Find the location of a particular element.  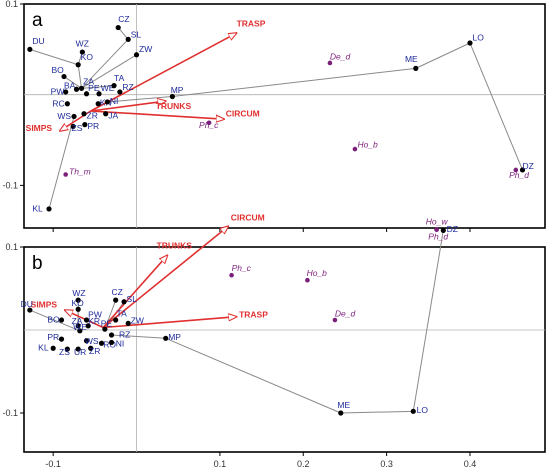

site-label: WZ is located at coordinates (78, 293).